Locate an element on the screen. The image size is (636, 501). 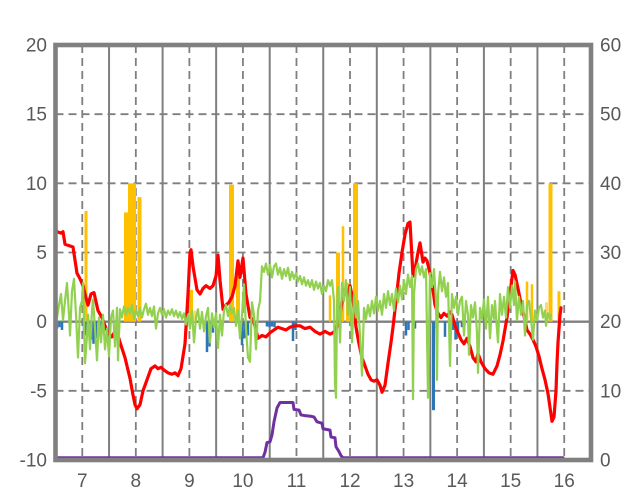
svg-text: 60 is located at coordinates (610, 46).